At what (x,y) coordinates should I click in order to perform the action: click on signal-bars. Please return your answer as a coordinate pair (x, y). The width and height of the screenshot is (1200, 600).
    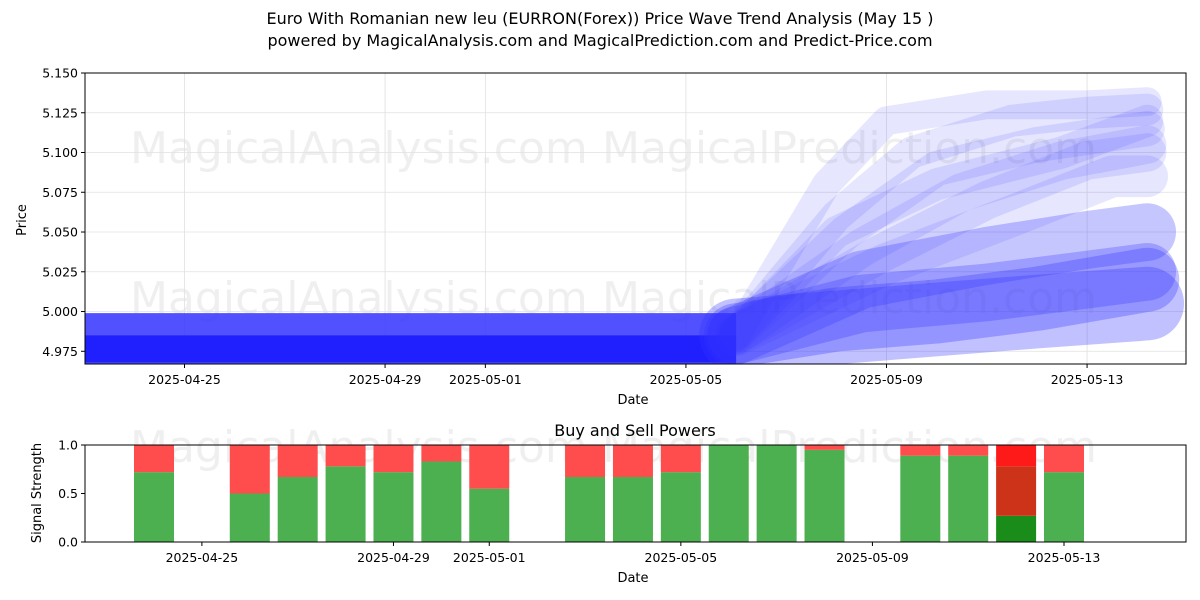
    Looking at the image, I should click on (609, 493).